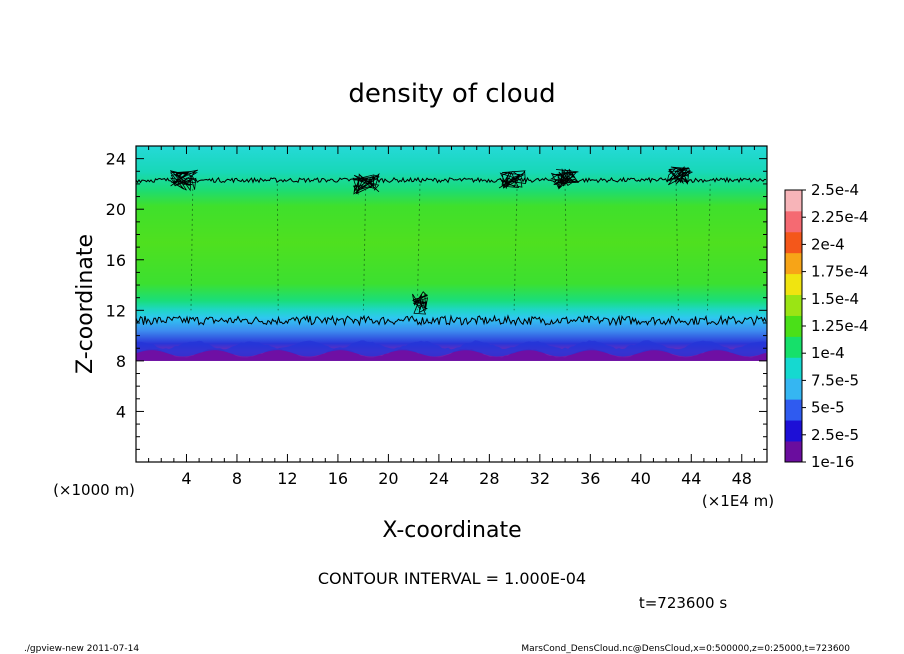 The image size is (904, 654). I want to click on x-tick-label: 44, so click(691, 478).